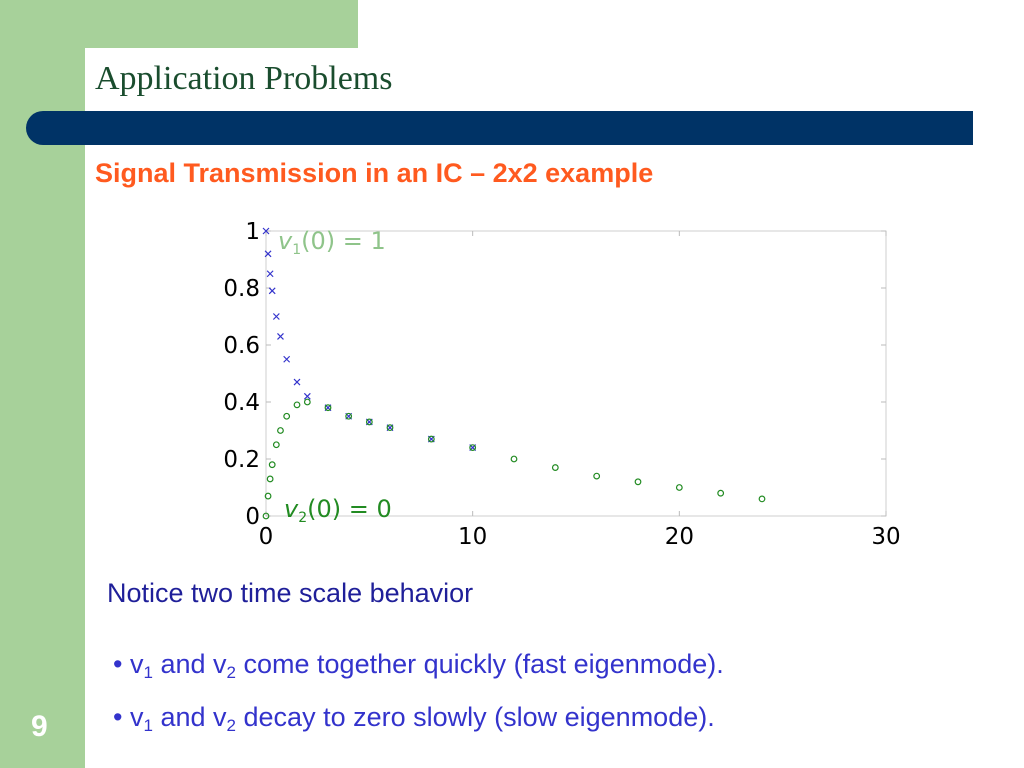 The image size is (1024, 768). What do you see at coordinates (472, 537) in the screenshot?
I see `x-tick-label: 10` at bounding box center [472, 537].